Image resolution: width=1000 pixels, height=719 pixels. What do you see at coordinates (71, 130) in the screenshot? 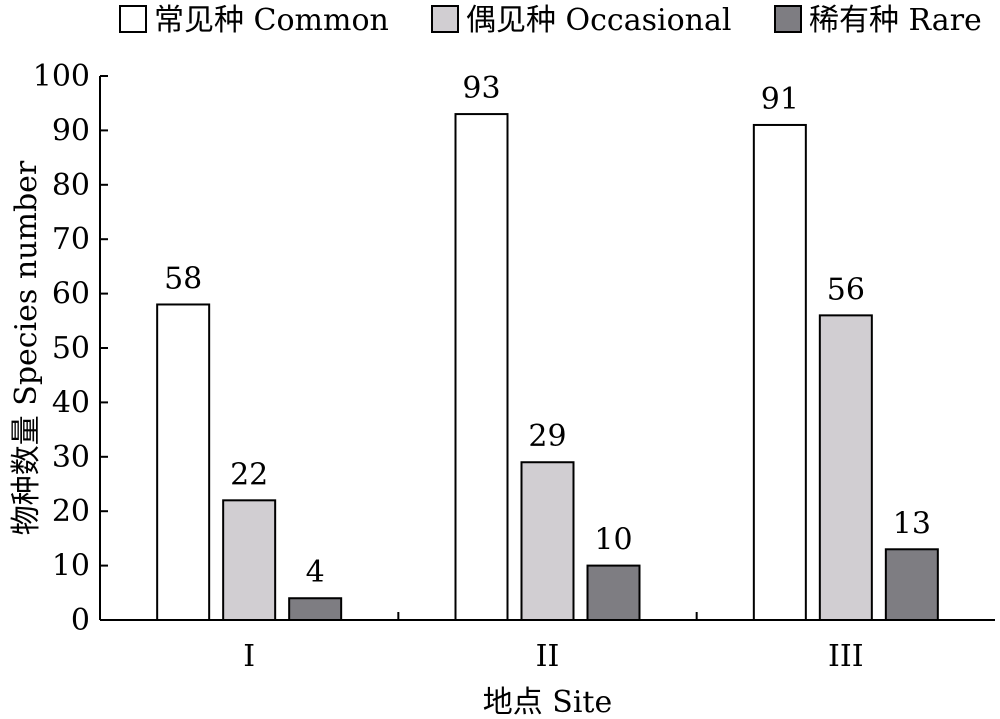
I see `y-tick-label: 90` at bounding box center [71, 130].